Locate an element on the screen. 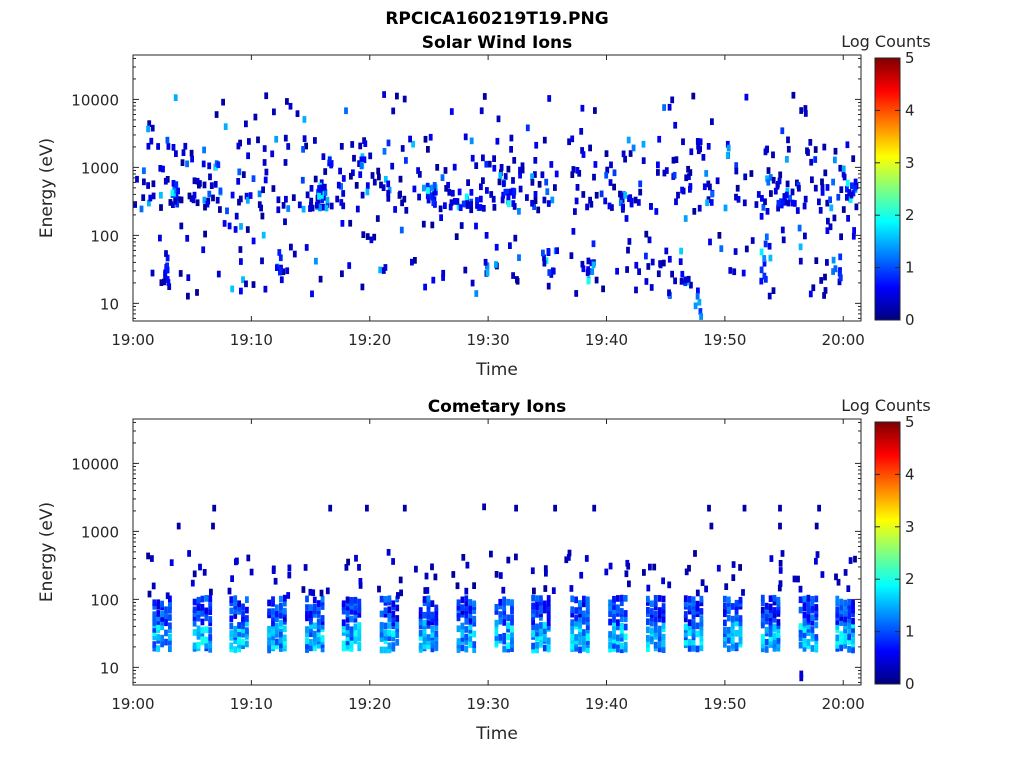 This screenshot has height=768, width=1024. colorbar-label-solar-wind: Log Counts is located at coordinates (886, 41).